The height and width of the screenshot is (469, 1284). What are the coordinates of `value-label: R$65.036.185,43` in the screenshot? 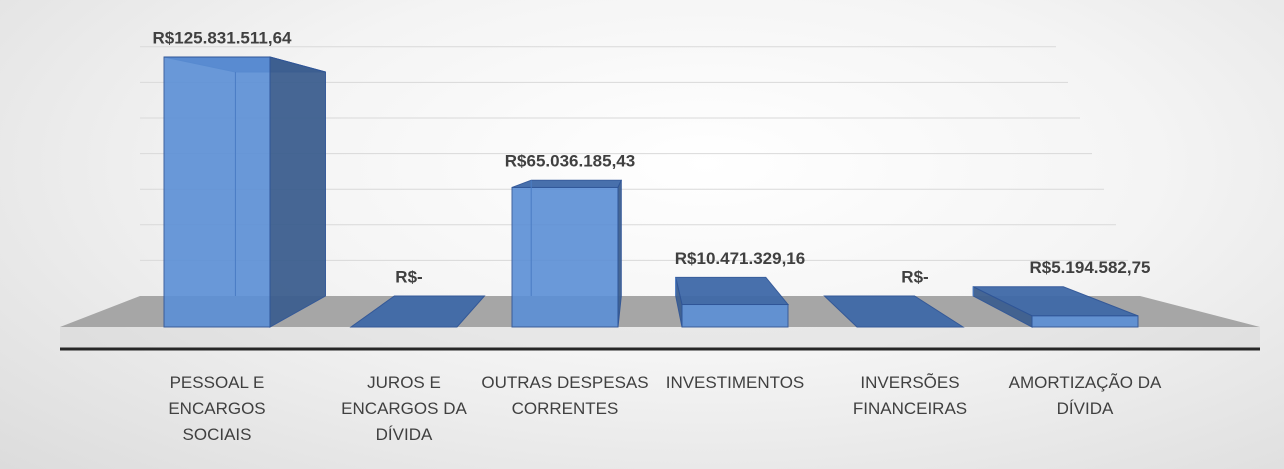 It's located at (570, 161).